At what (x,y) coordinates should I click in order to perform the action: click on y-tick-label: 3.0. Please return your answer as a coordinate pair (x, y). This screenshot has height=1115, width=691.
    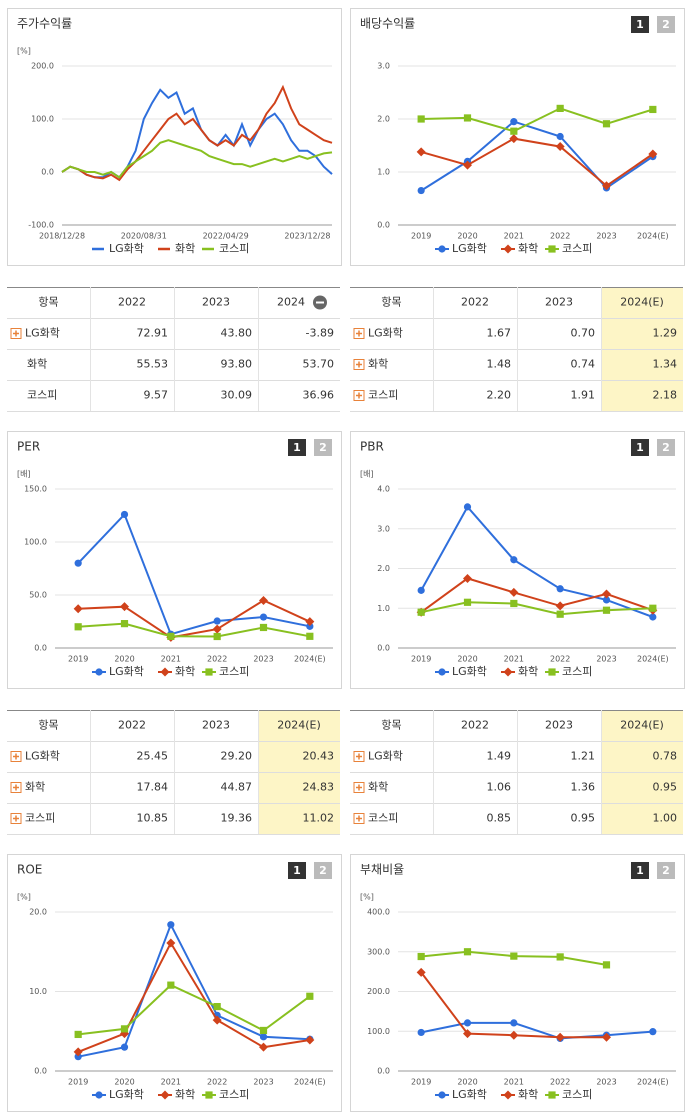
    Looking at the image, I should click on (383, 66).